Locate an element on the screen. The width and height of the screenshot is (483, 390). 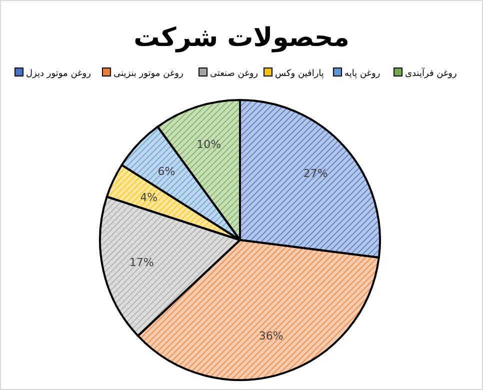
legend-label: روغن فرآیندی is located at coordinates (431, 73).